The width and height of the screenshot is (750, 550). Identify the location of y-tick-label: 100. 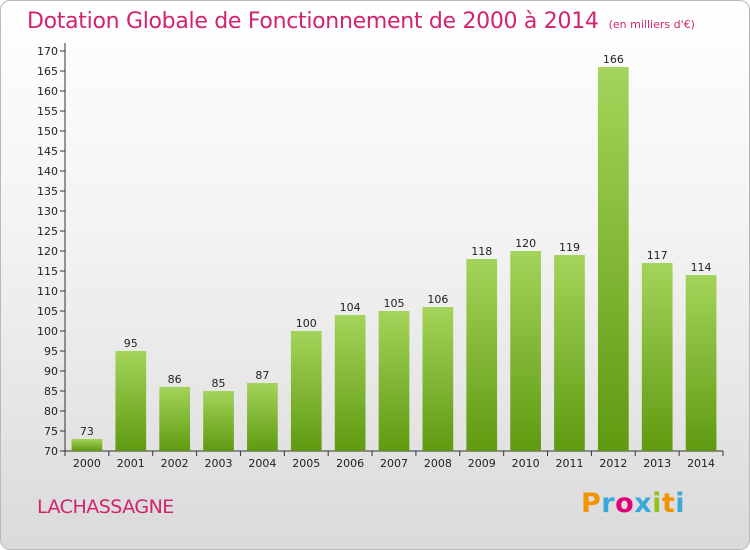
(47, 331).